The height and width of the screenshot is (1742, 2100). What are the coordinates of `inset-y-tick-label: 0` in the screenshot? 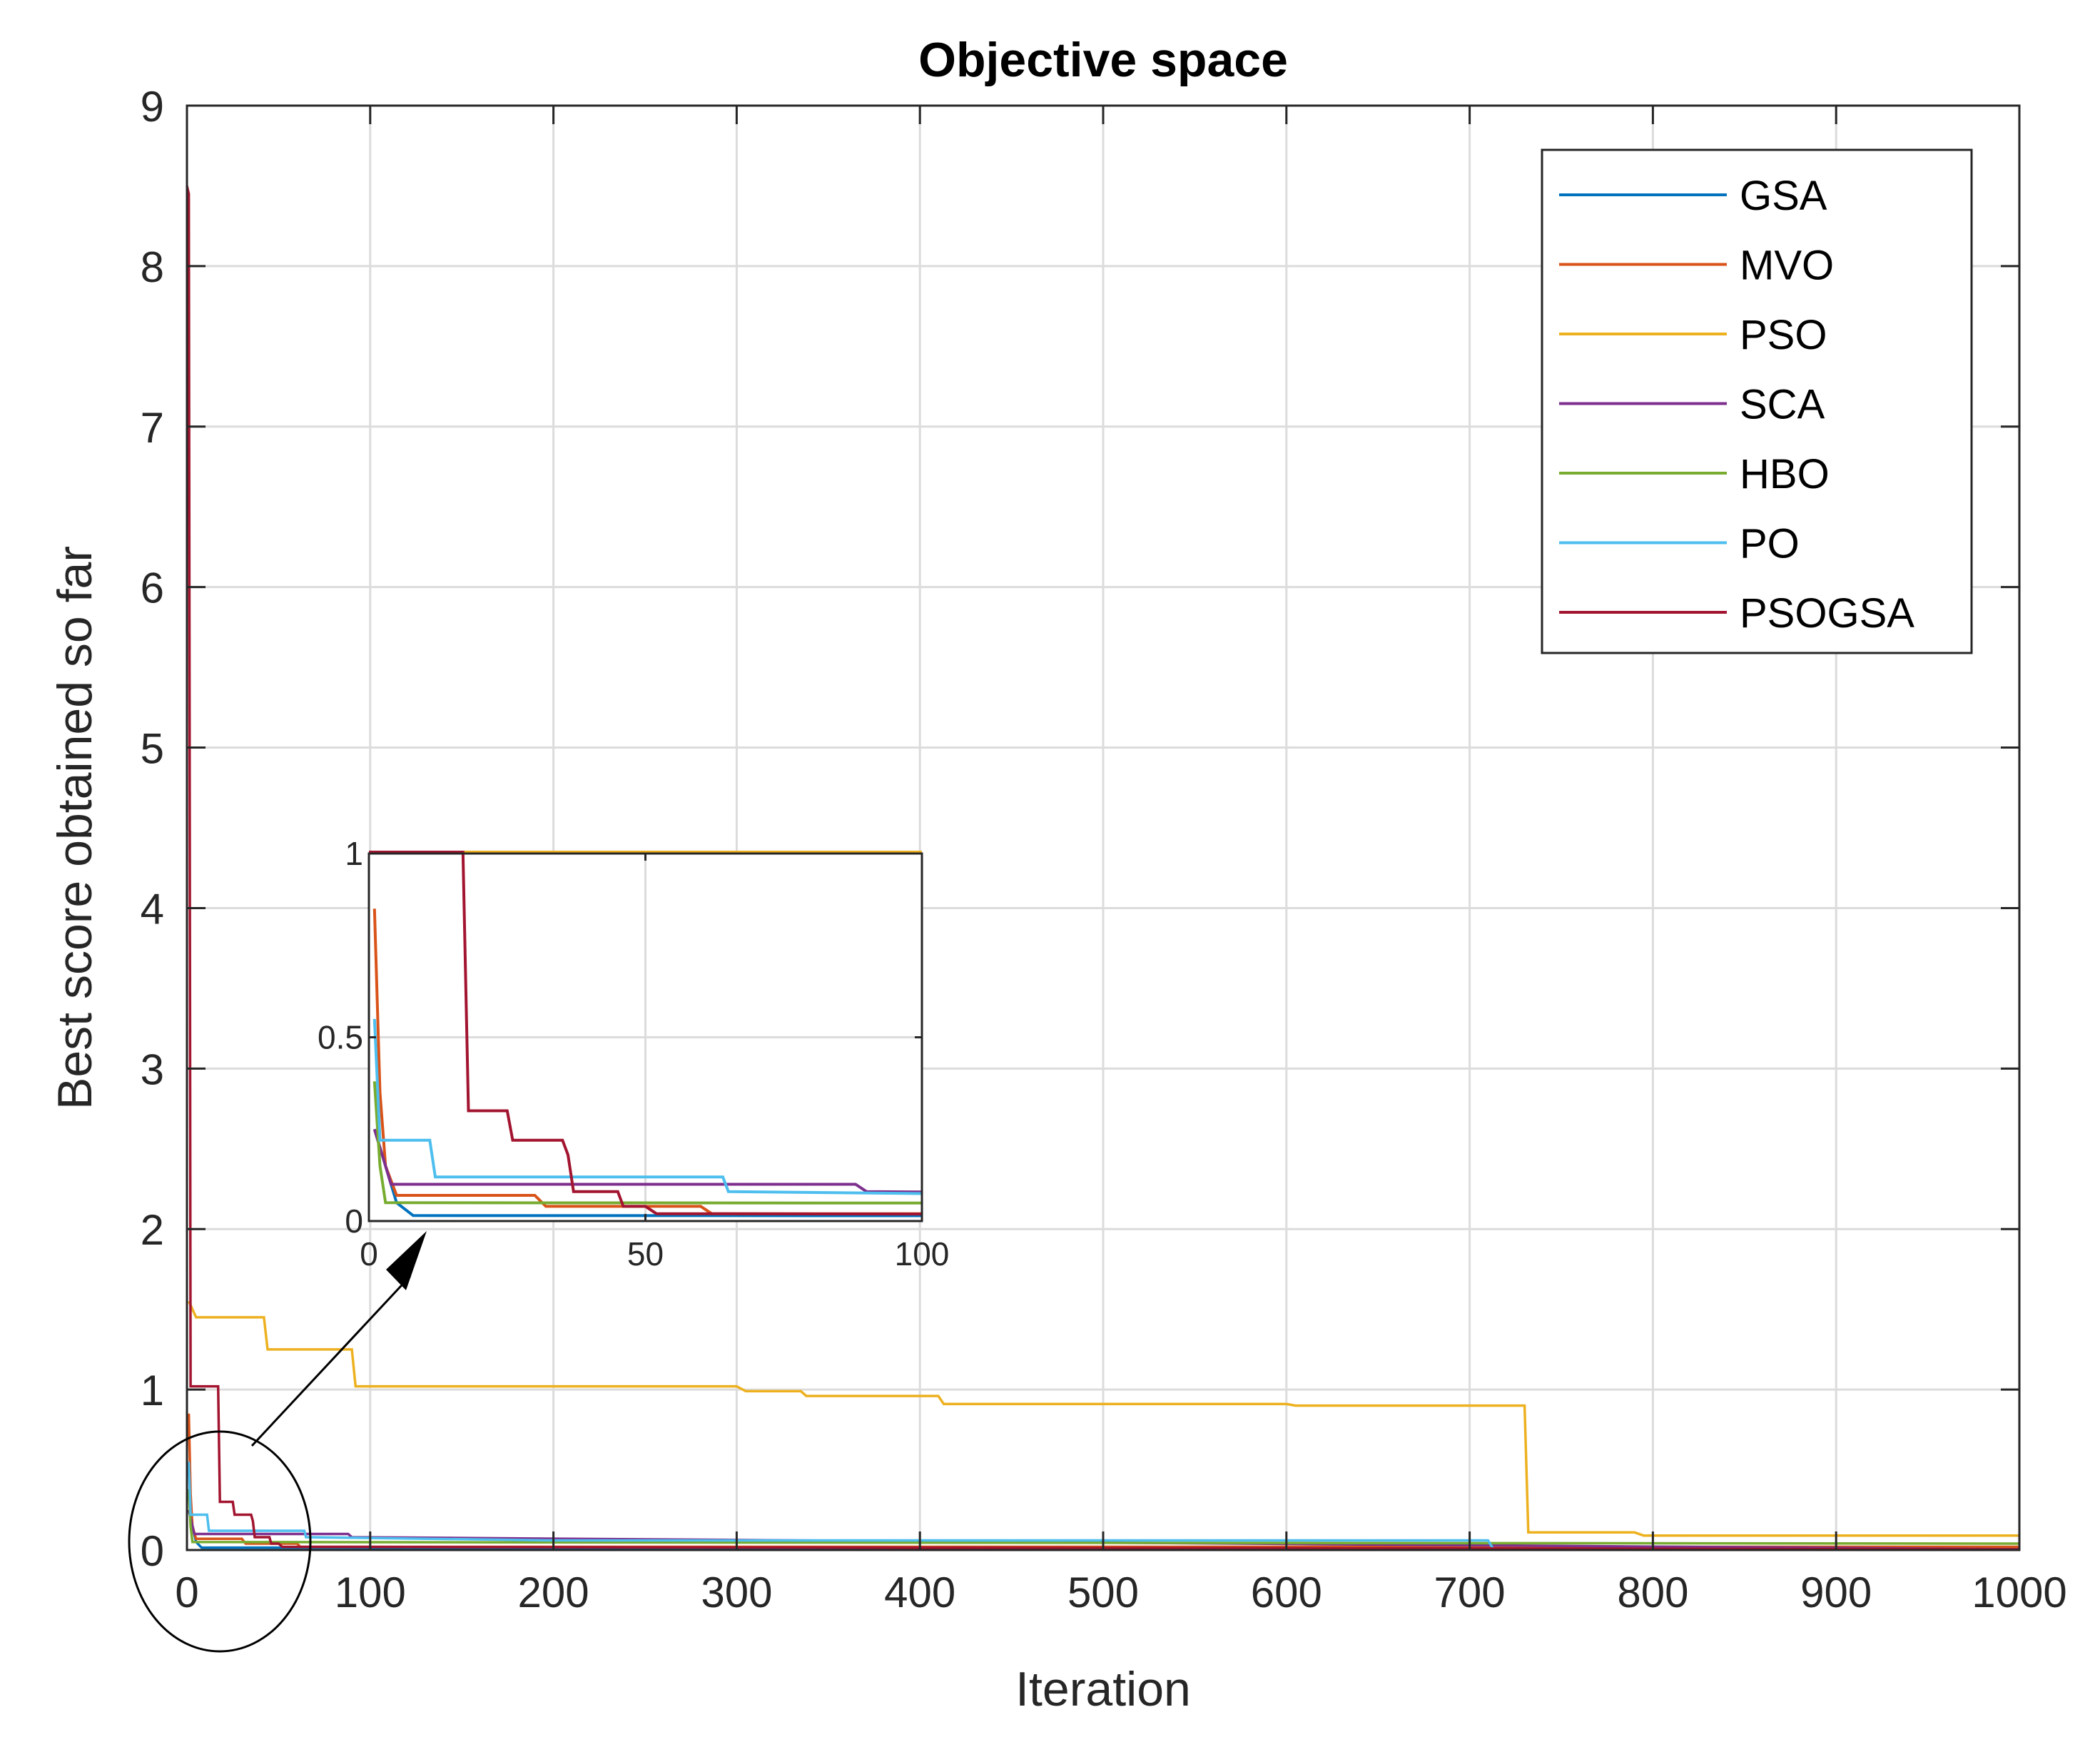 It's located at (354, 1221).